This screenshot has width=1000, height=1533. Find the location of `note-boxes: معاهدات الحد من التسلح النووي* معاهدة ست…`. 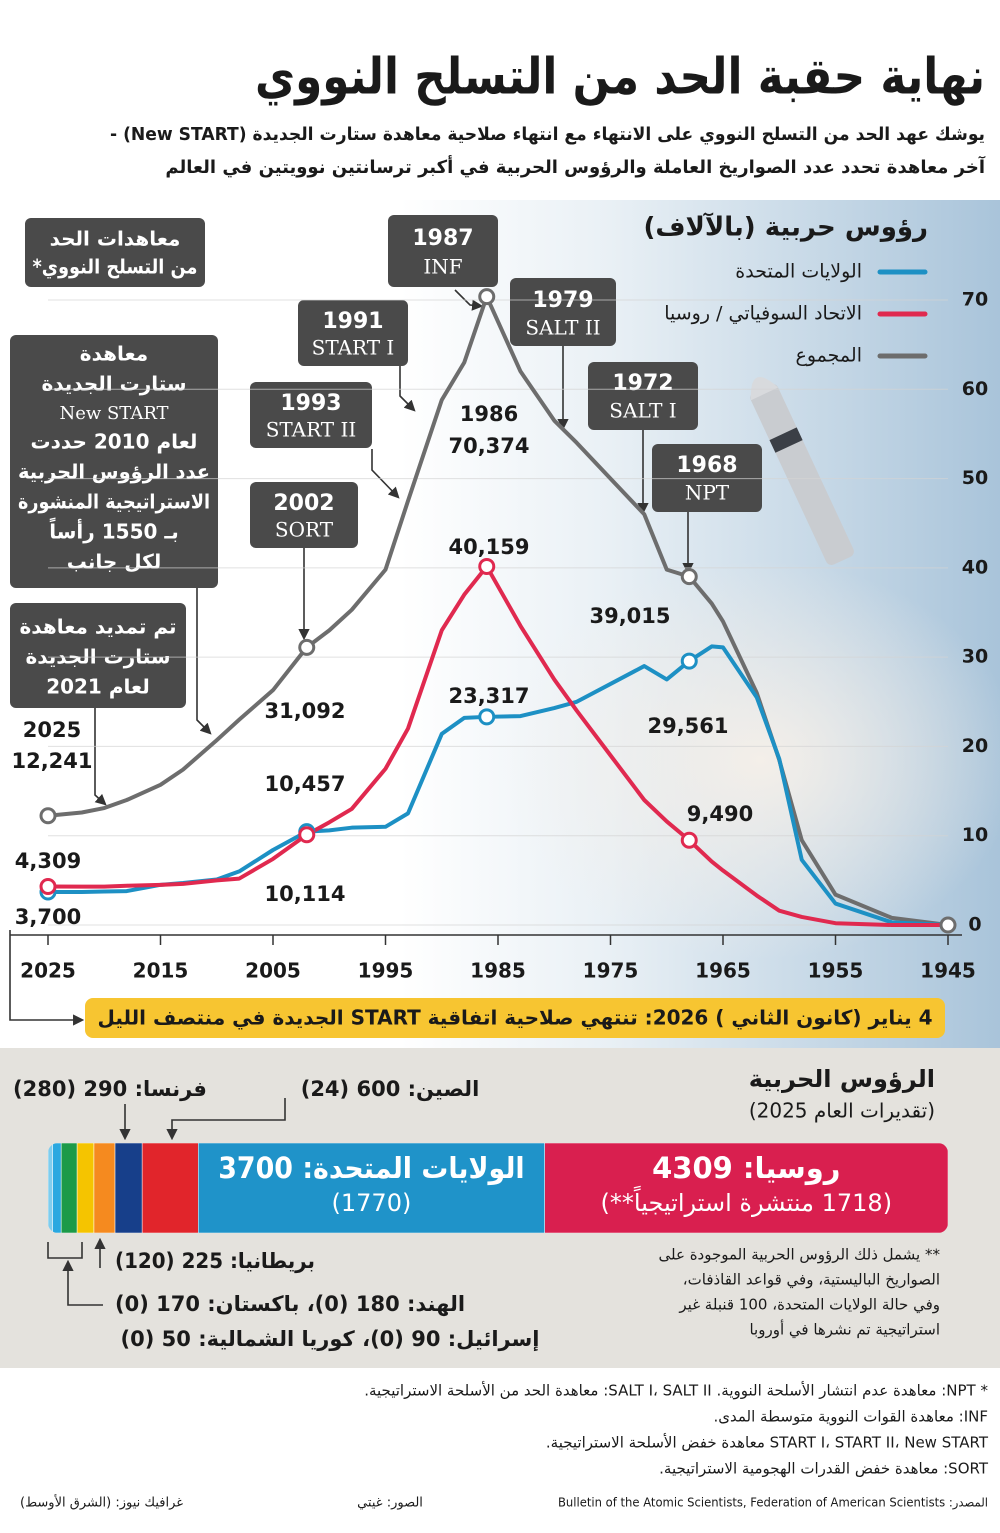

note-boxes: معاهدات الحد من التسلح النووي* معاهدة ست… is located at coordinates (114, 512).